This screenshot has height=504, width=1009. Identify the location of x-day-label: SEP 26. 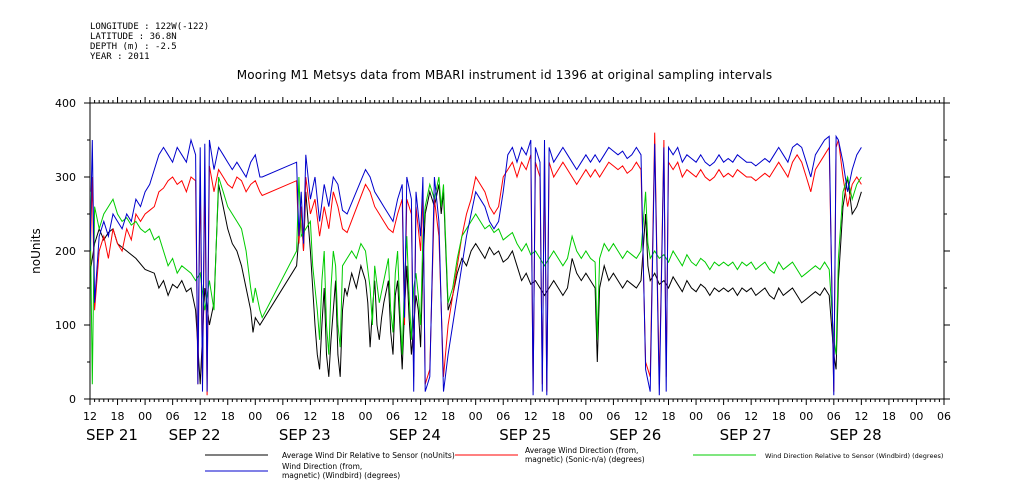
(635, 435).